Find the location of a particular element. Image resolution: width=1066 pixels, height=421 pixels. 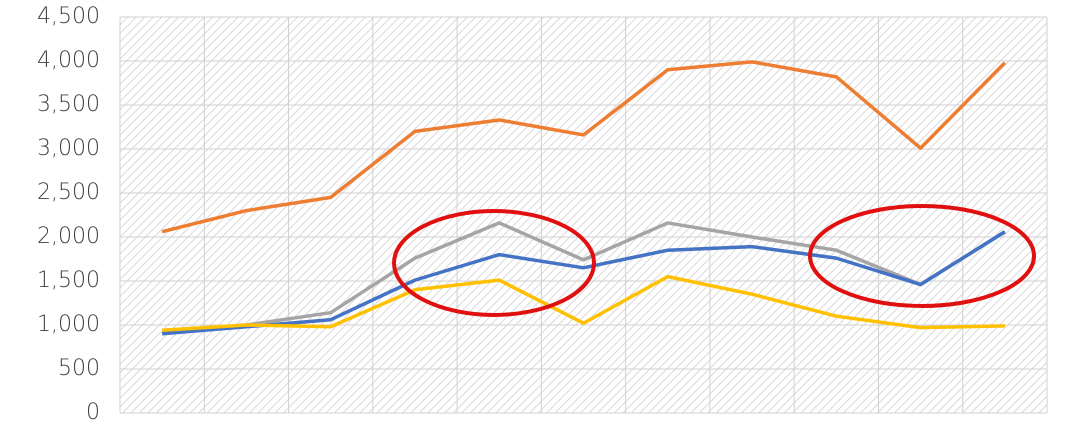

y-tick-label: 3,000 is located at coordinates (68, 148).